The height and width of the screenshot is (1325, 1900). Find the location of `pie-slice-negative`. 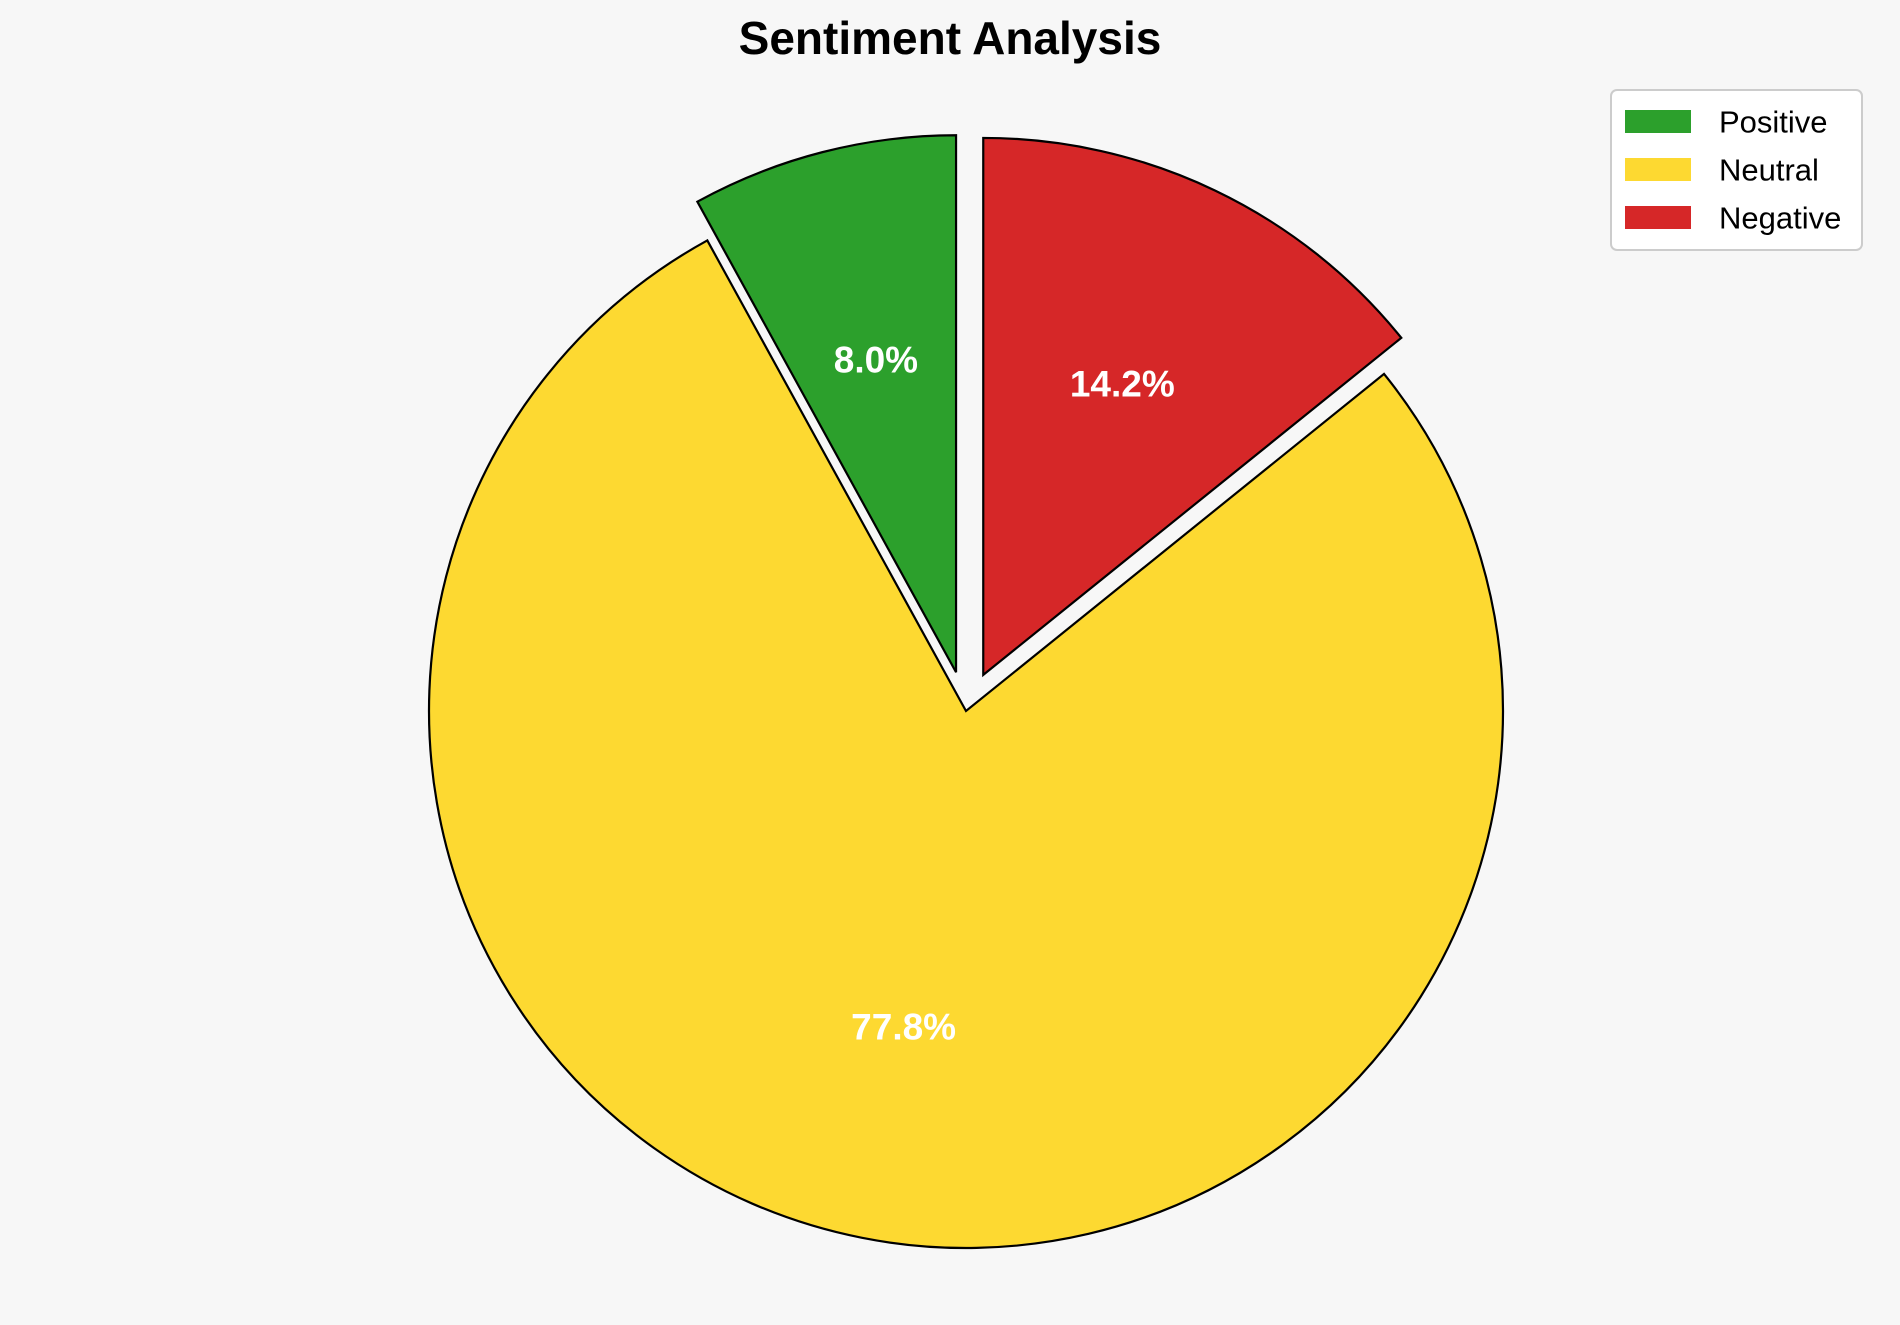

pie-slice-negative is located at coordinates (1192, 407).